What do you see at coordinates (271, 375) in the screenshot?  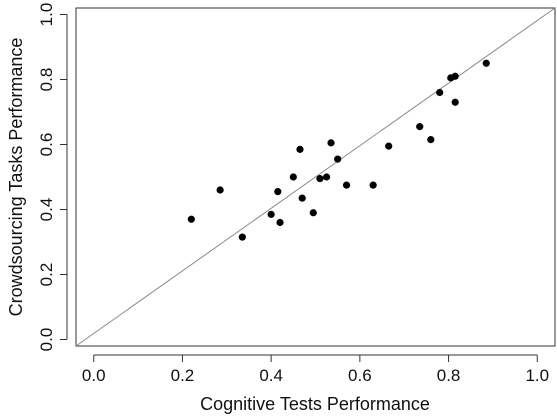 I see `x-tick-label: 0.4` at bounding box center [271, 375].